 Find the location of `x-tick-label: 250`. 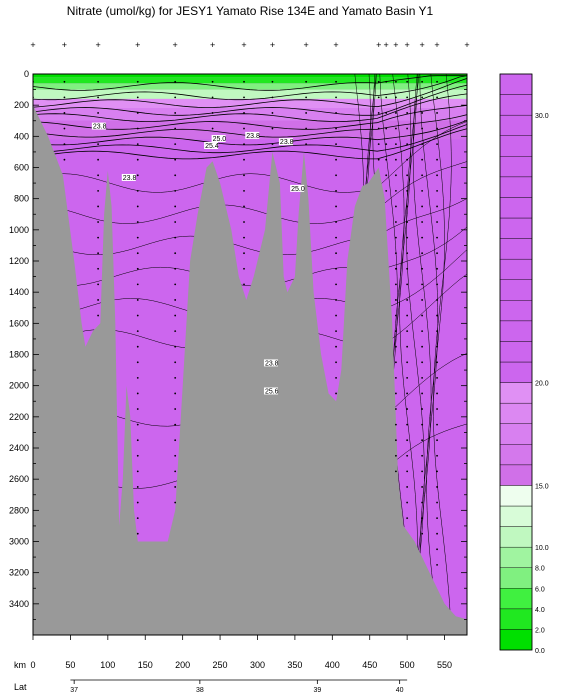

x-tick-label: 250 is located at coordinates (220, 665).